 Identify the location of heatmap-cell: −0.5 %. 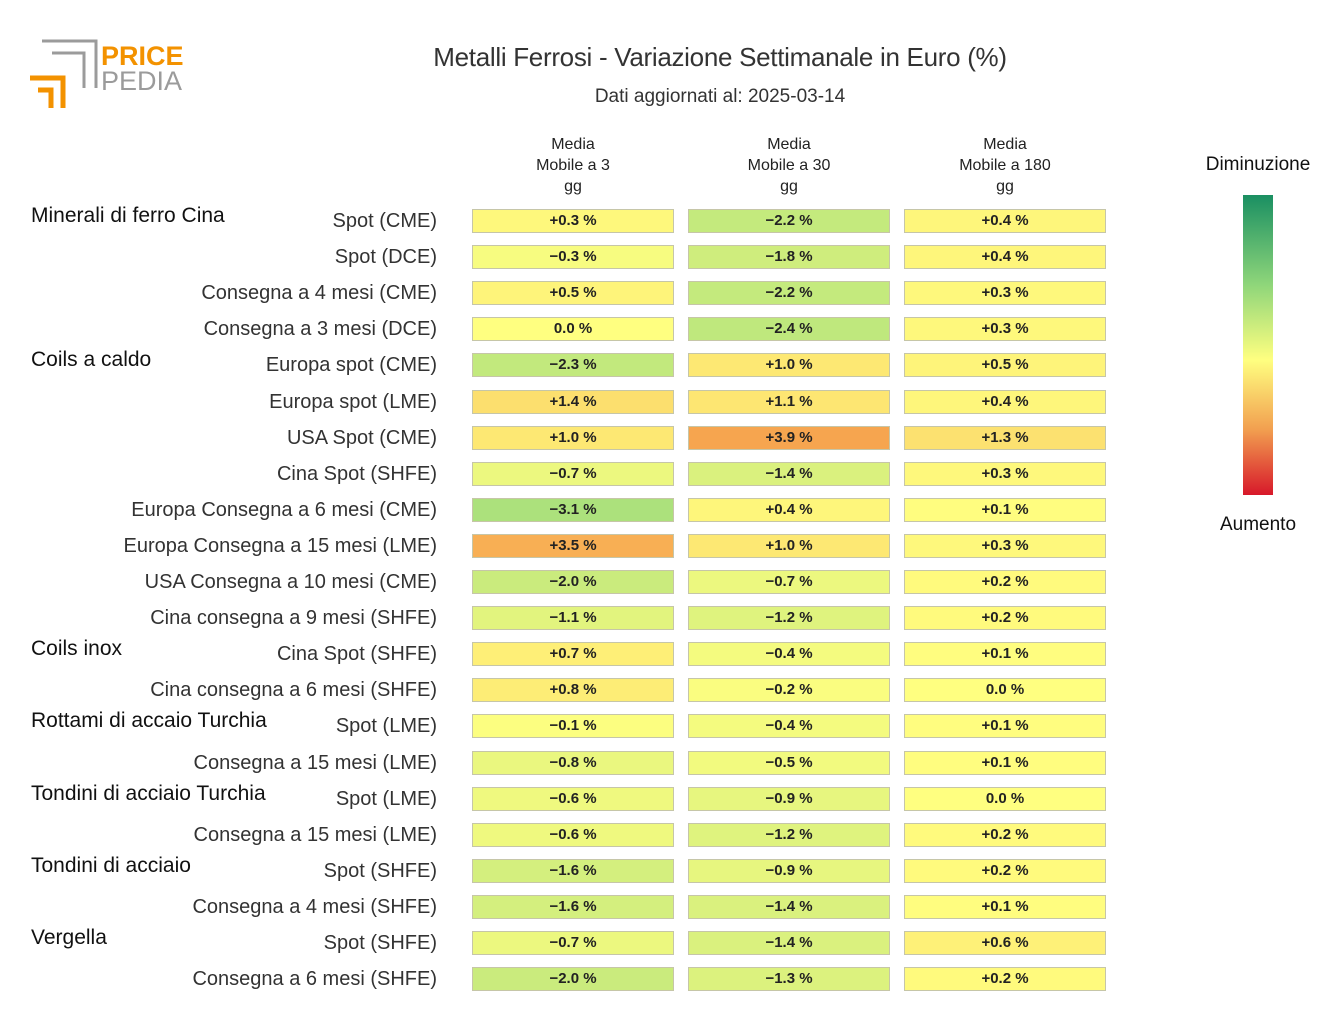
(789, 762).